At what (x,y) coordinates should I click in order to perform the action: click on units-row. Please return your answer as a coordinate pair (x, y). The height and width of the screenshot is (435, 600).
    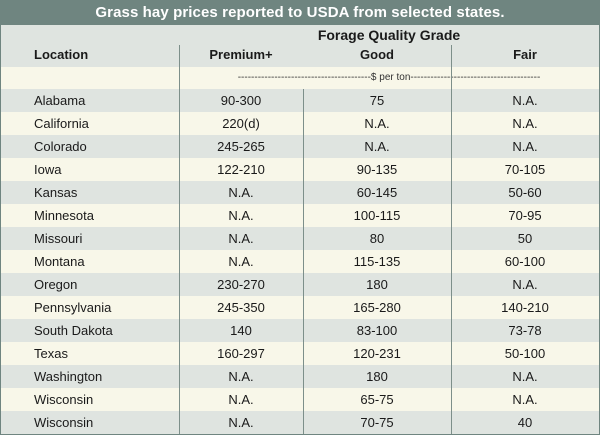
    Looking at the image, I should click on (300, 78).